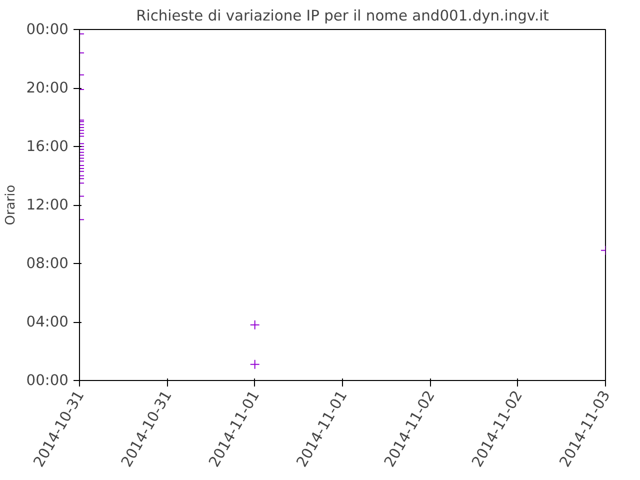 The image size is (640, 480). Describe the element at coordinates (10, 205) in the screenshot. I see `y-axis-title: Orario` at that location.